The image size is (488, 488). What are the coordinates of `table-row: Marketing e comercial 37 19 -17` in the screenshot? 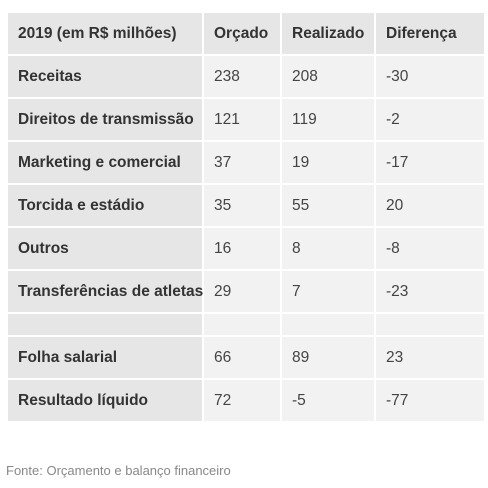 It's located at (246, 162).